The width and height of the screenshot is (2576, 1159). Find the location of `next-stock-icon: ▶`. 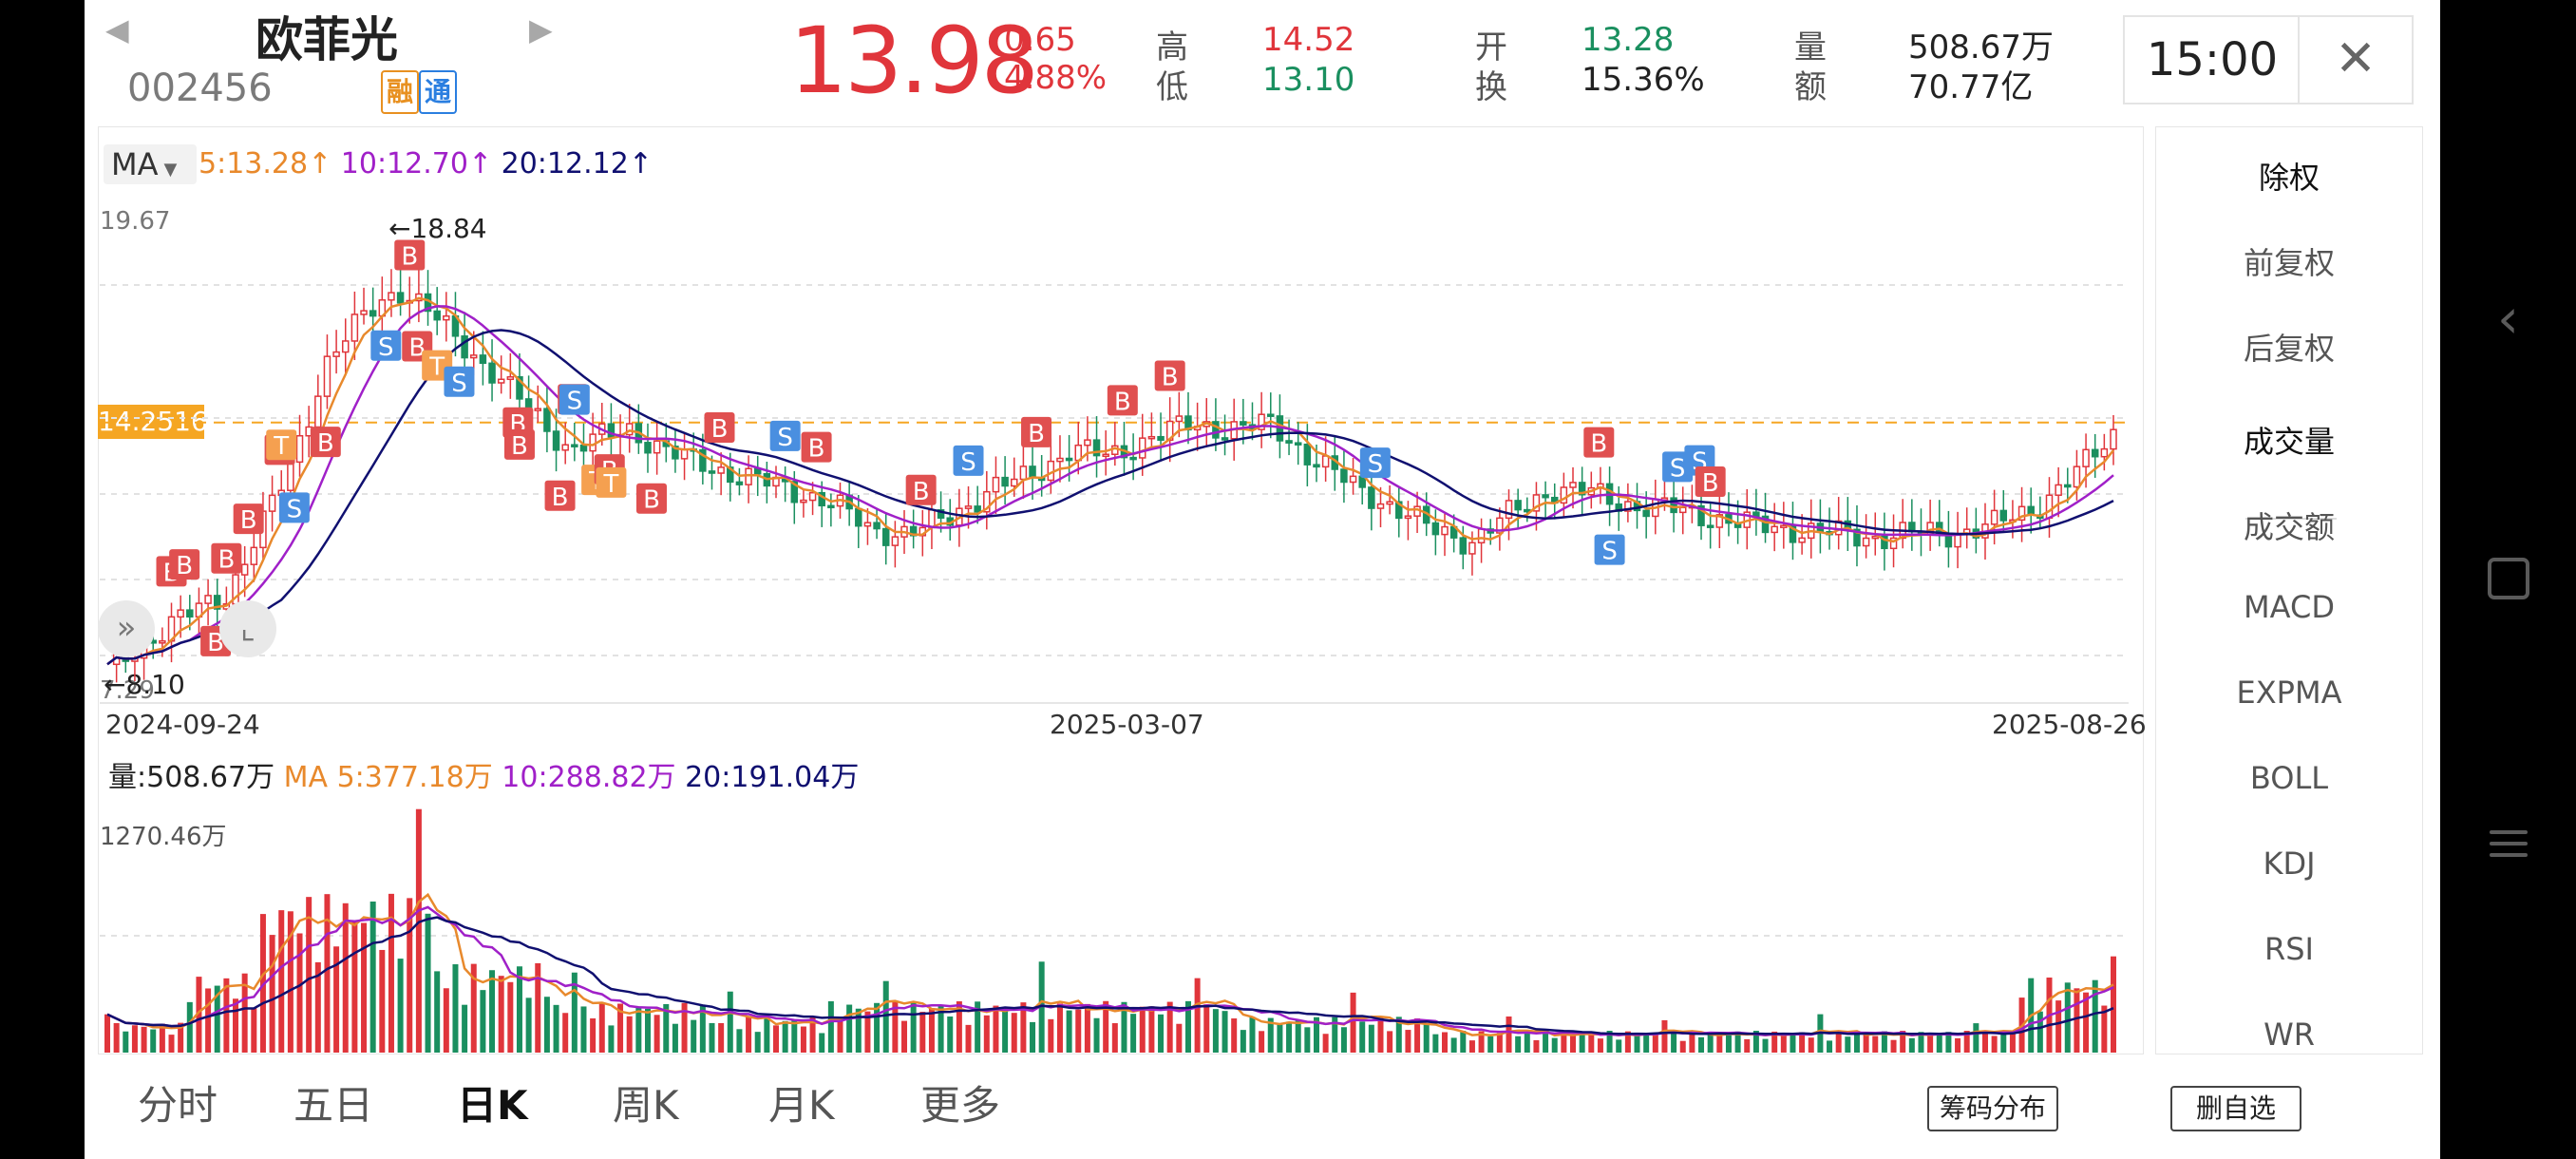

next-stock-icon: ▶ is located at coordinates (541, 29).